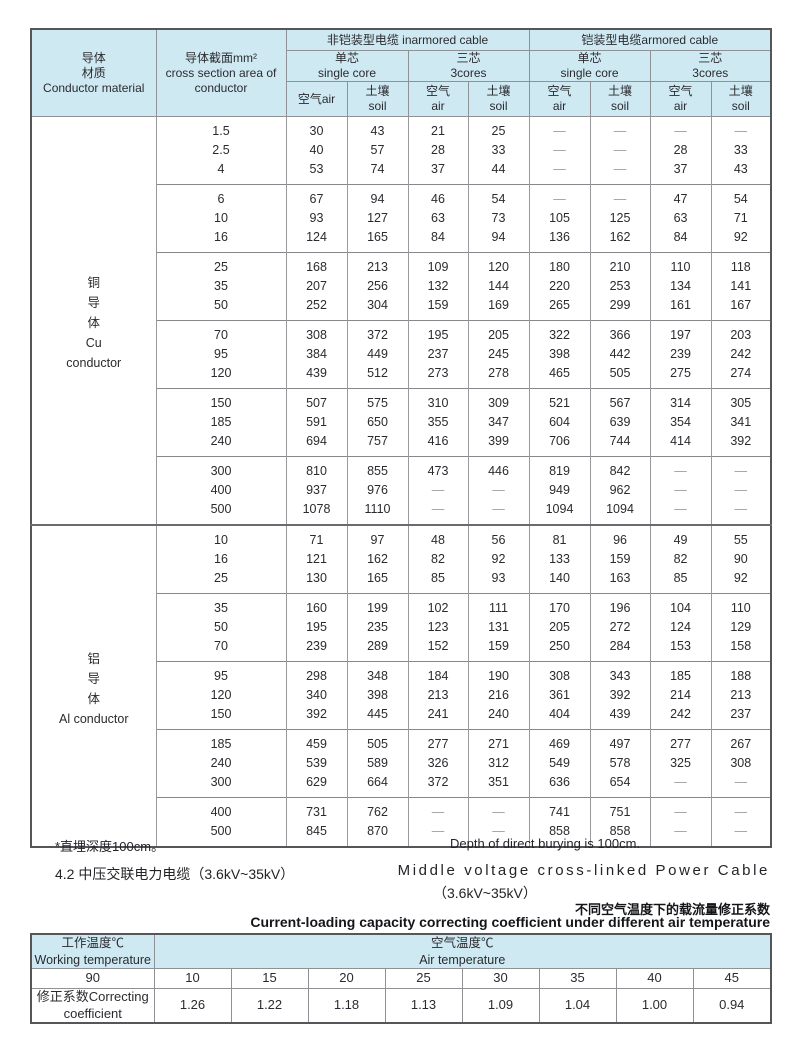 The height and width of the screenshot is (1048, 800). Describe the element at coordinates (559, 512) in the screenshot. I see `capacity-cell: 1094` at that location.